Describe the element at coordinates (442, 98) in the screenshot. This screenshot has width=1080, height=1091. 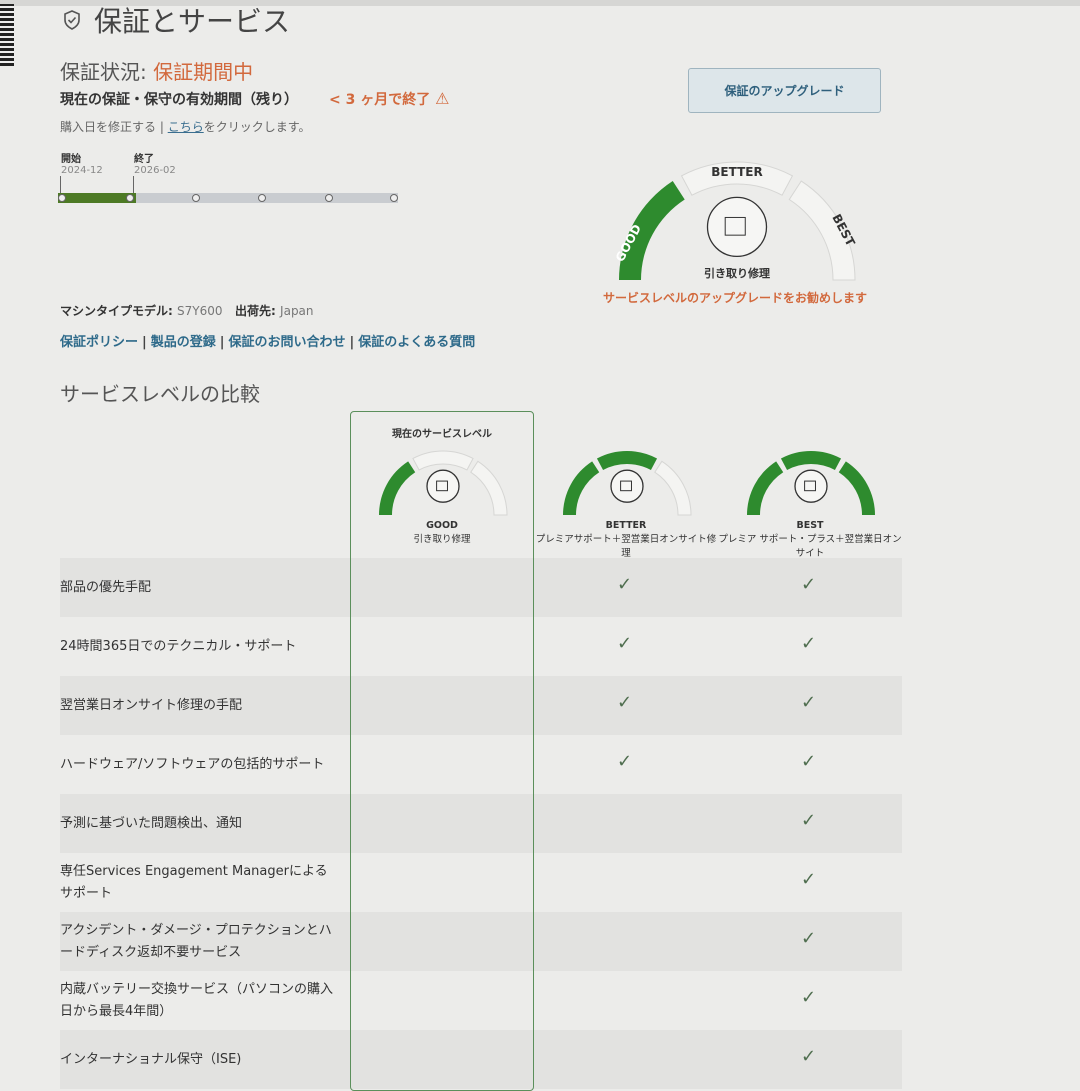
I see `warning-icon: ⚠` at that location.